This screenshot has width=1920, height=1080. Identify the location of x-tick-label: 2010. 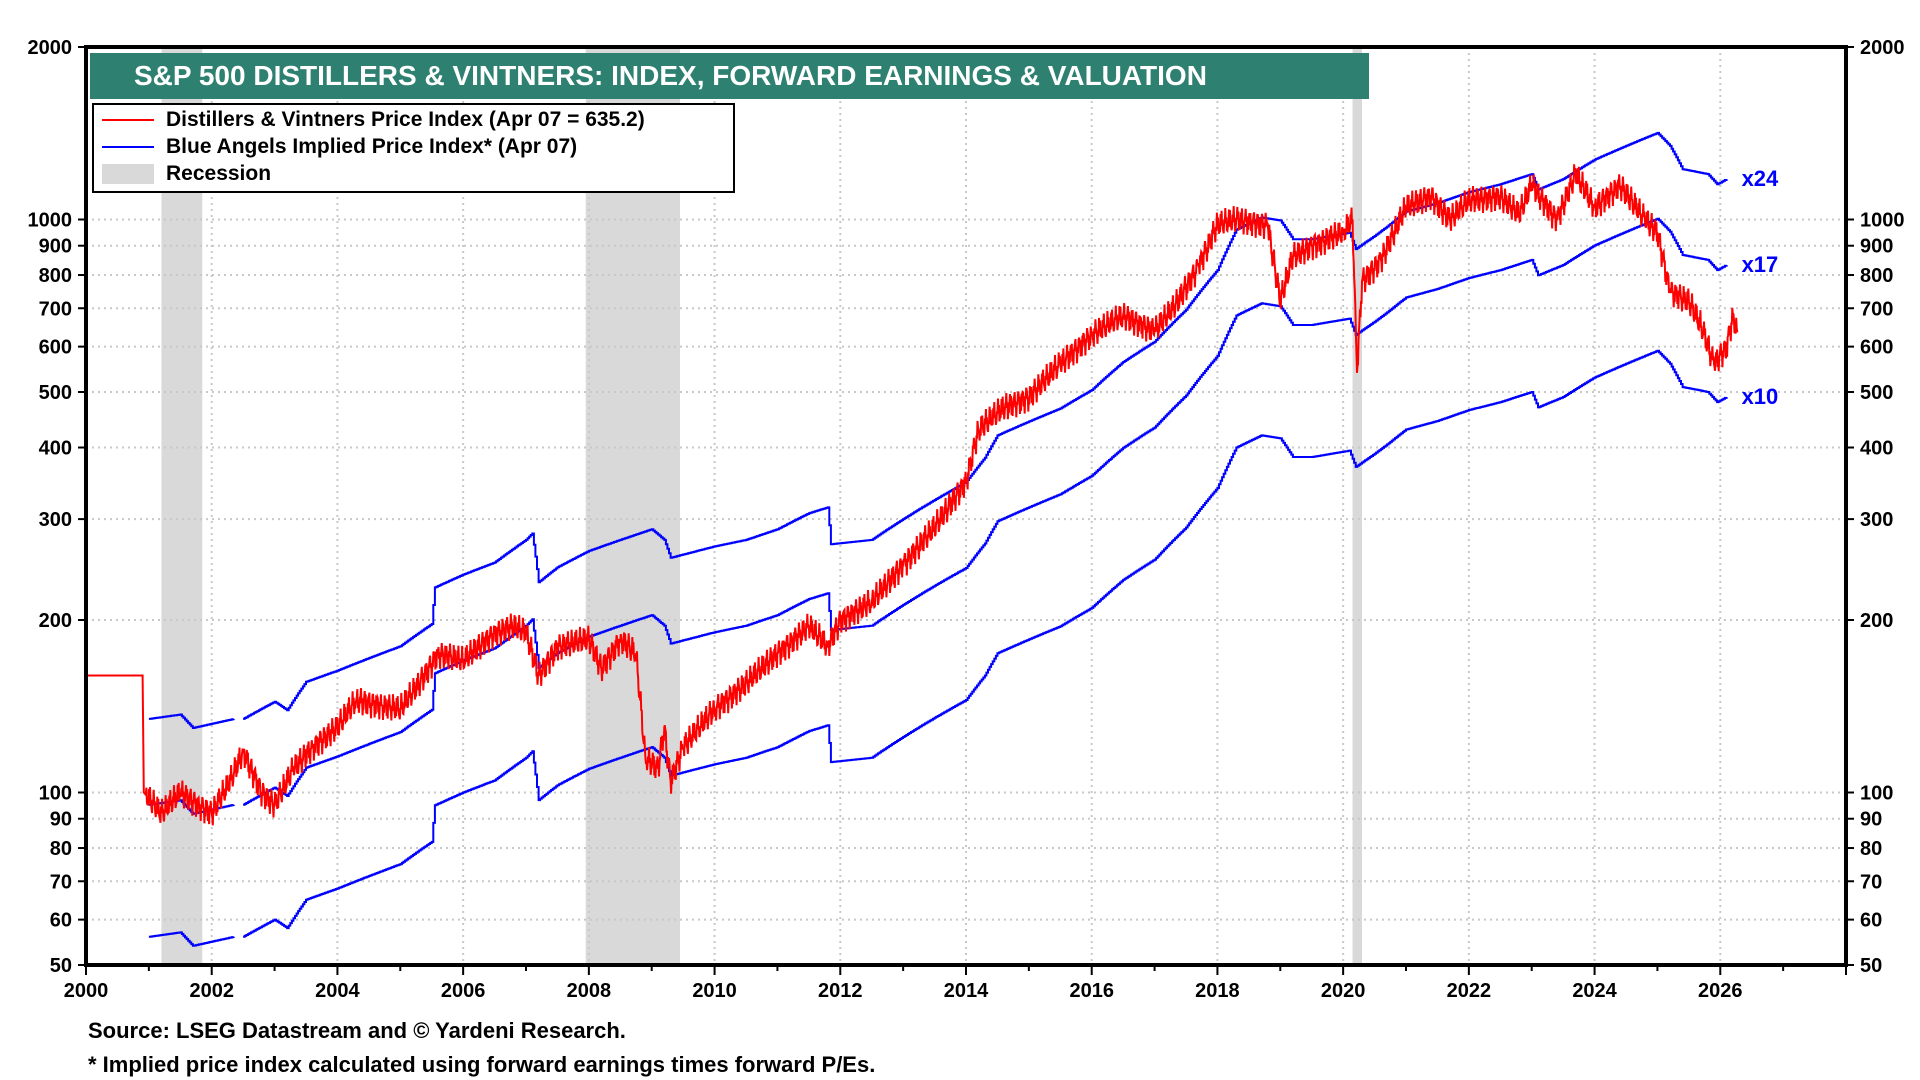
(714, 991).